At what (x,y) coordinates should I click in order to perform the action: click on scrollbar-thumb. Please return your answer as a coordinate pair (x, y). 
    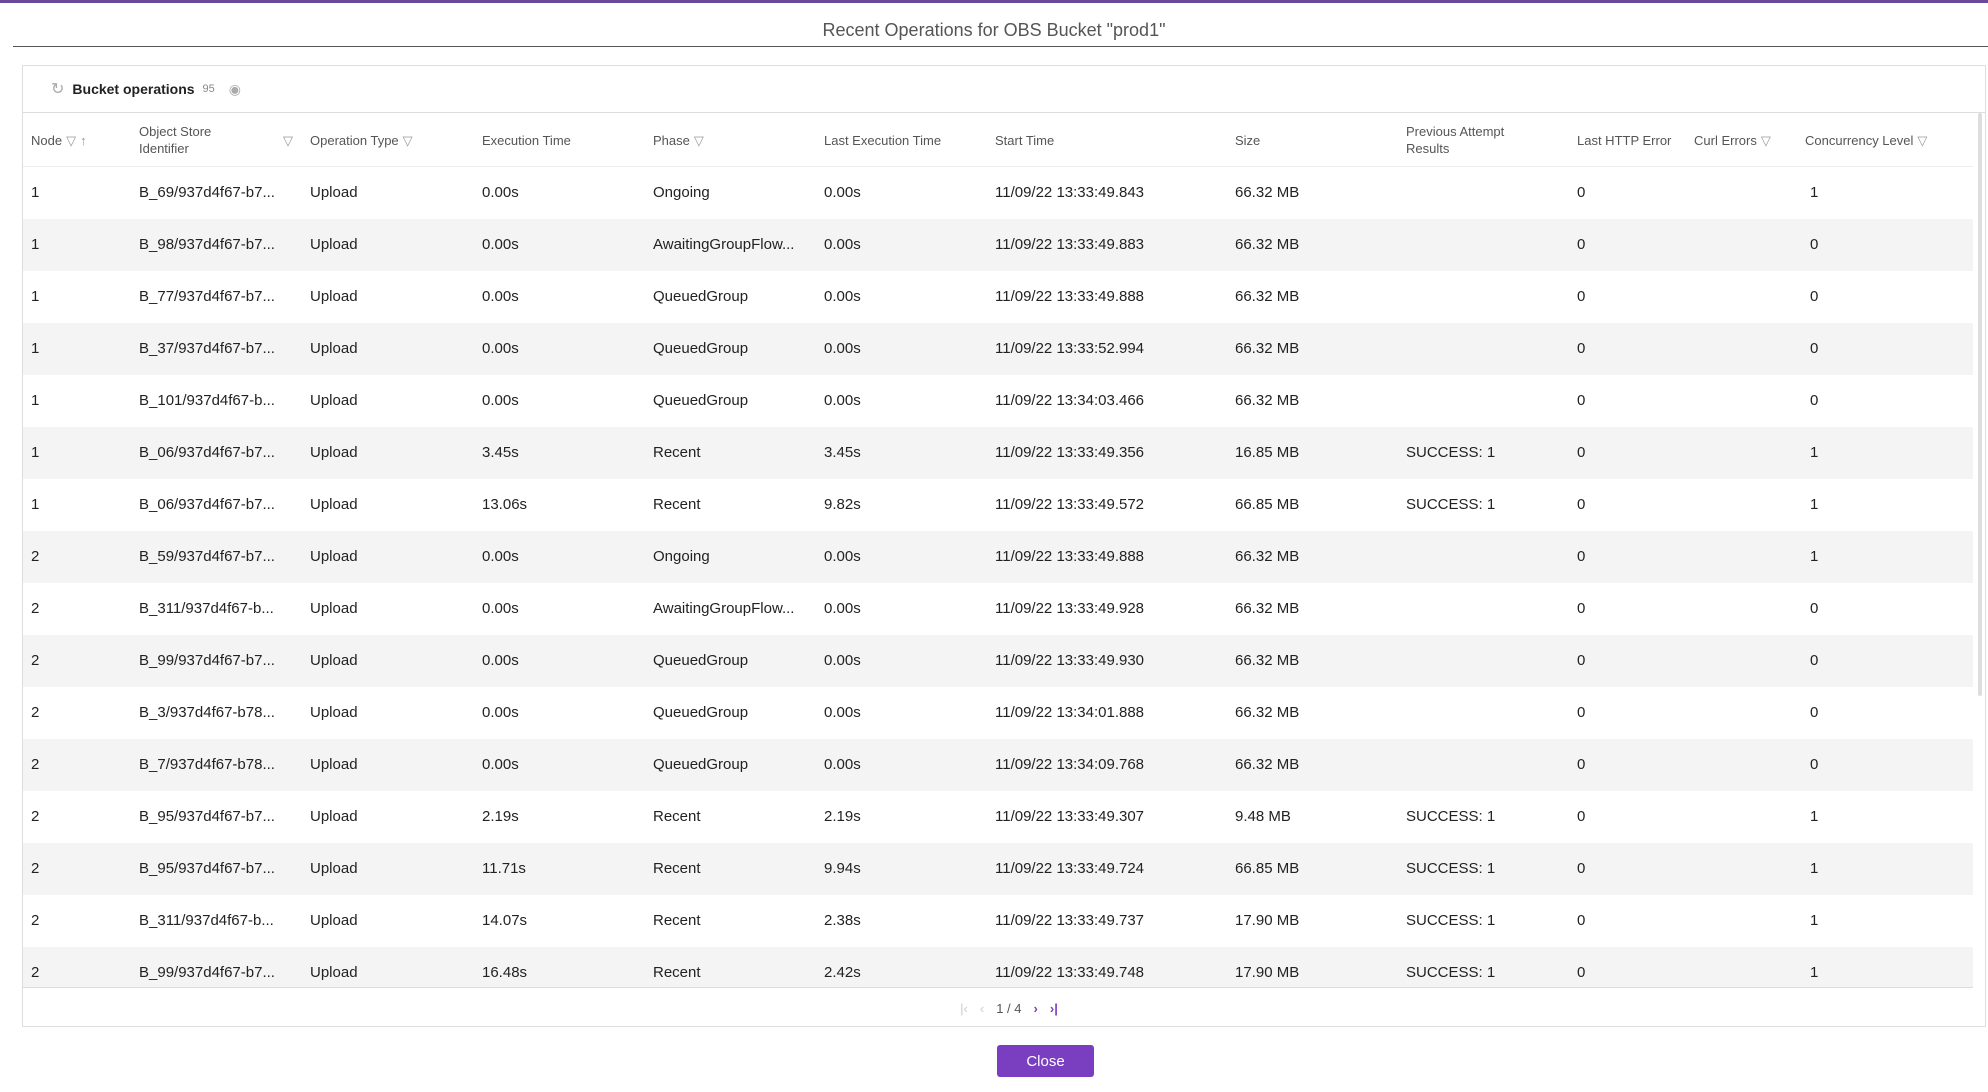
    Looking at the image, I should click on (1980, 404).